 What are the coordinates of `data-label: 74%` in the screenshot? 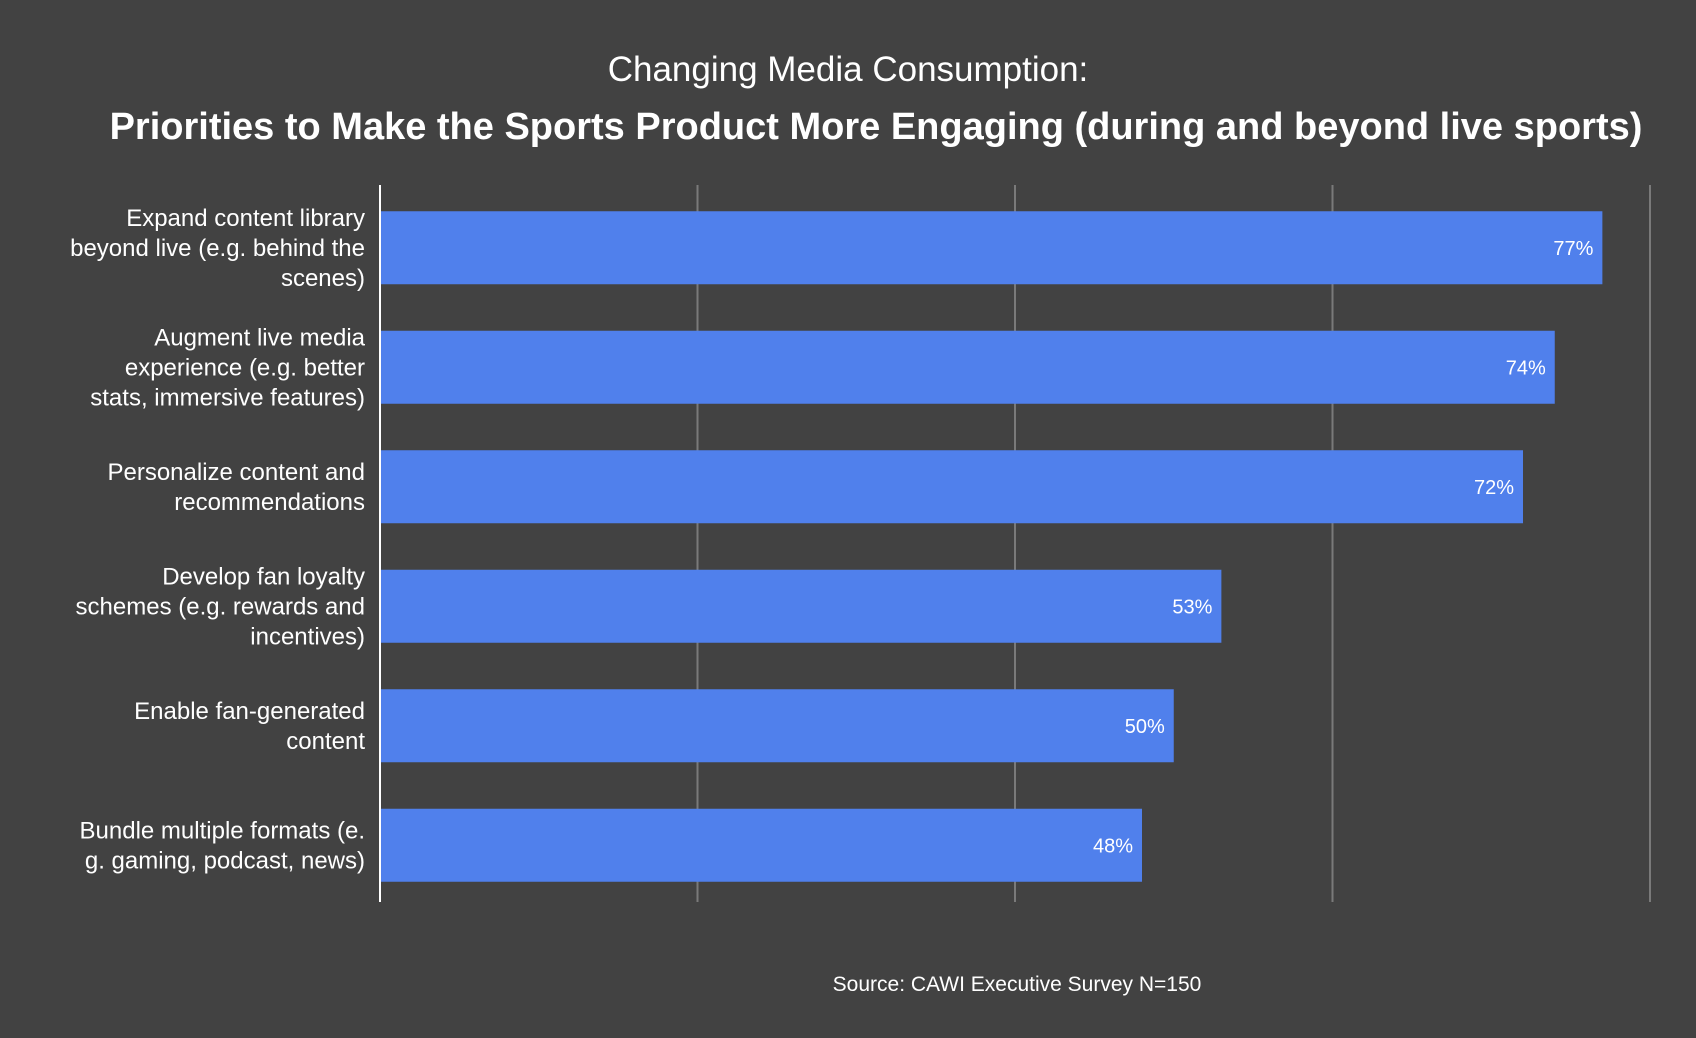 It's located at (1526, 368).